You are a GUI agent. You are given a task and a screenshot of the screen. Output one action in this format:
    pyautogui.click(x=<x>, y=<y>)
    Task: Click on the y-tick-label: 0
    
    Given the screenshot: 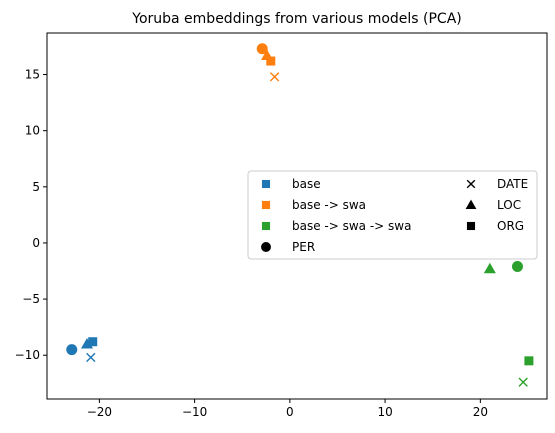 What is the action you would take?
    pyautogui.click(x=36, y=243)
    